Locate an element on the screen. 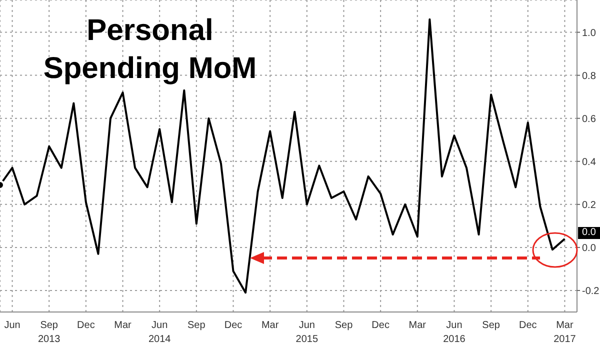 This screenshot has height=348, width=600. text: Personal Spending MoM is located at coordinates (150, 50).